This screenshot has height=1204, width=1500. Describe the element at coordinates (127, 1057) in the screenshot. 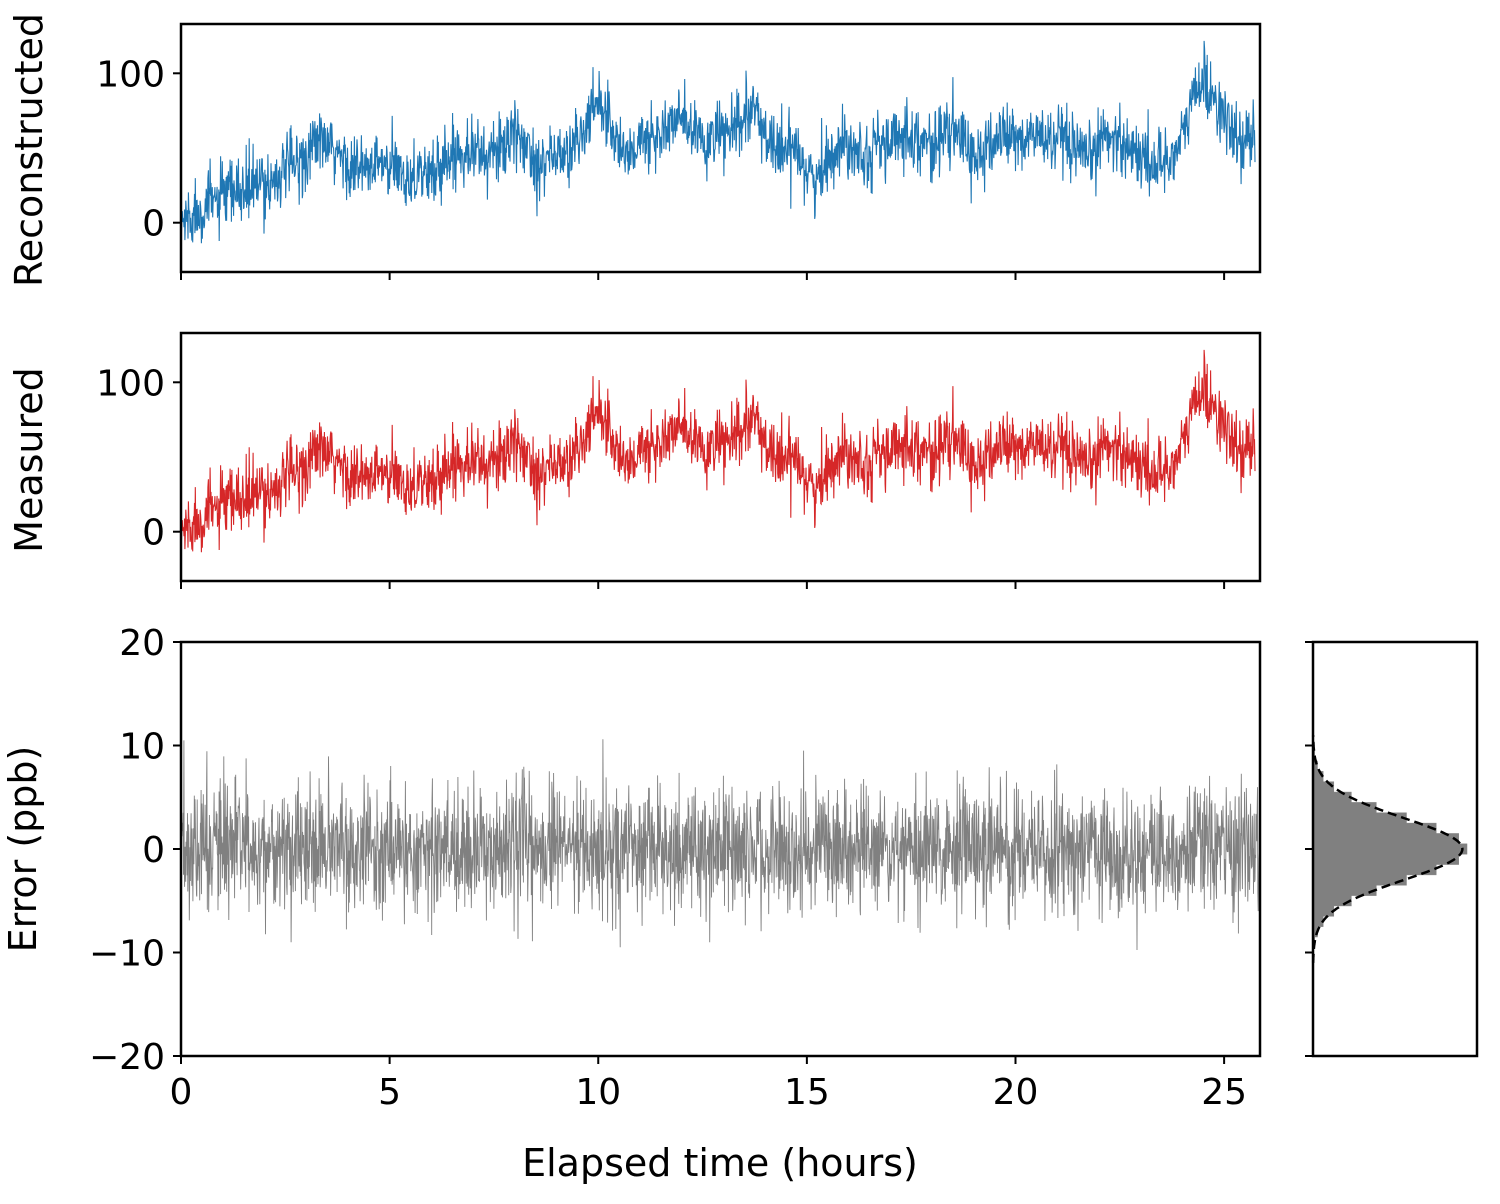

I see `y-tick-label: −20` at that location.